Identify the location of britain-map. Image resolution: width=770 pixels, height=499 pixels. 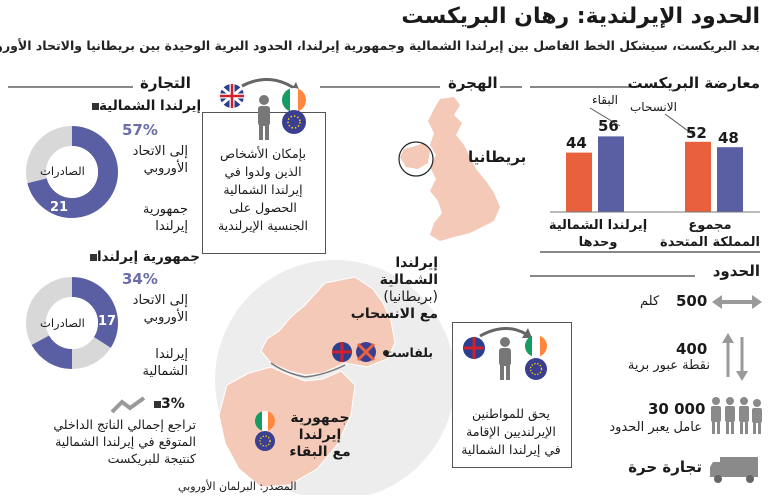
(449, 169).